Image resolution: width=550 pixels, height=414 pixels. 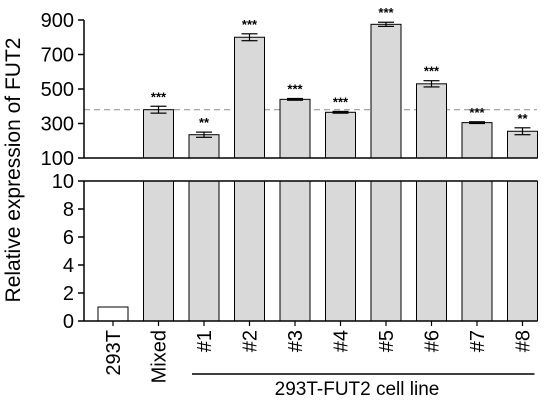 What do you see at coordinates (296, 341) in the screenshot?
I see `category-label-4: #3` at bounding box center [296, 341].